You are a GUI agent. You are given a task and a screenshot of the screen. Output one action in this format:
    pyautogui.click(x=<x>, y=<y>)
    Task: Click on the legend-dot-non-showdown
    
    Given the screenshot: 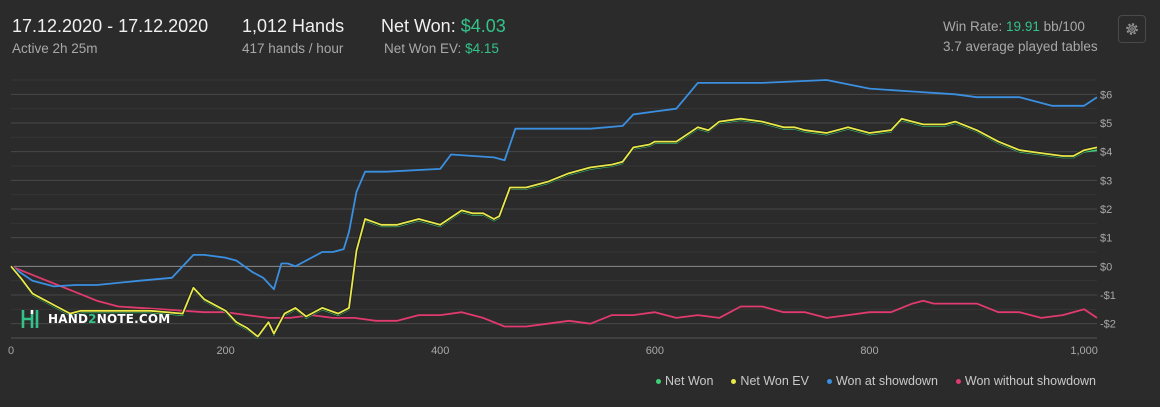 What is the action you would take?
    pyautogui.click(x=958, y=381)
    